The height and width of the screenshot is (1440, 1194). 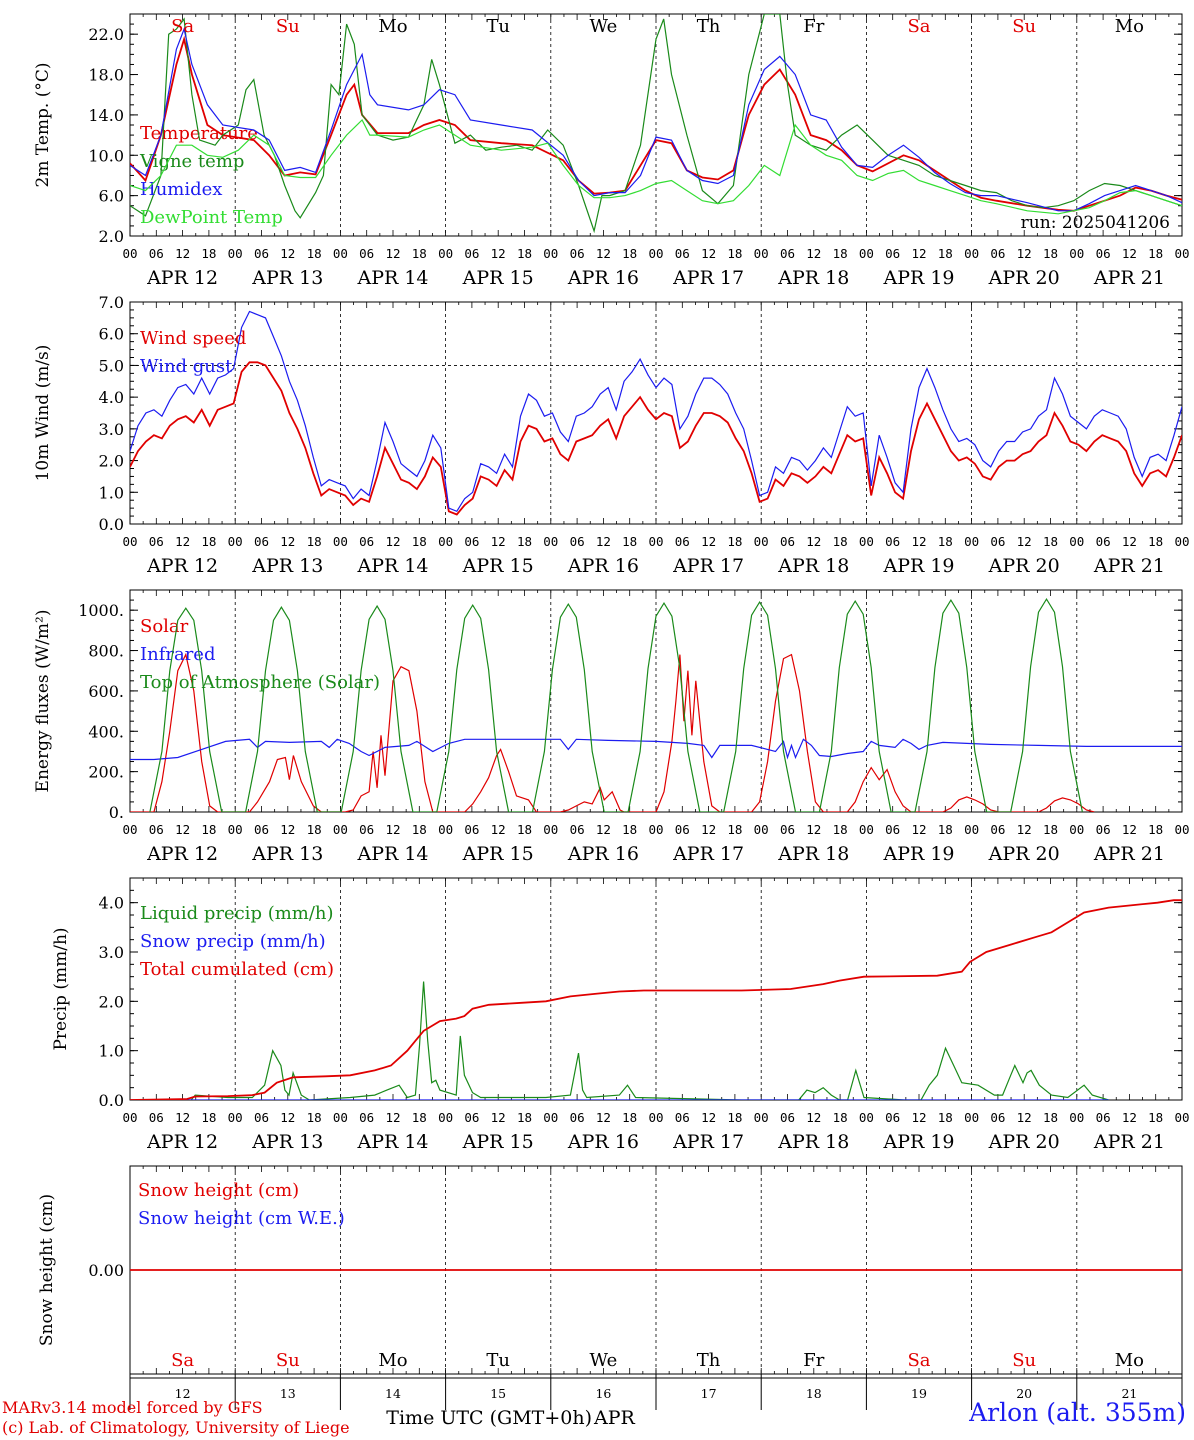 I want to click on series-line-humidex, so click(x=656, y=119).